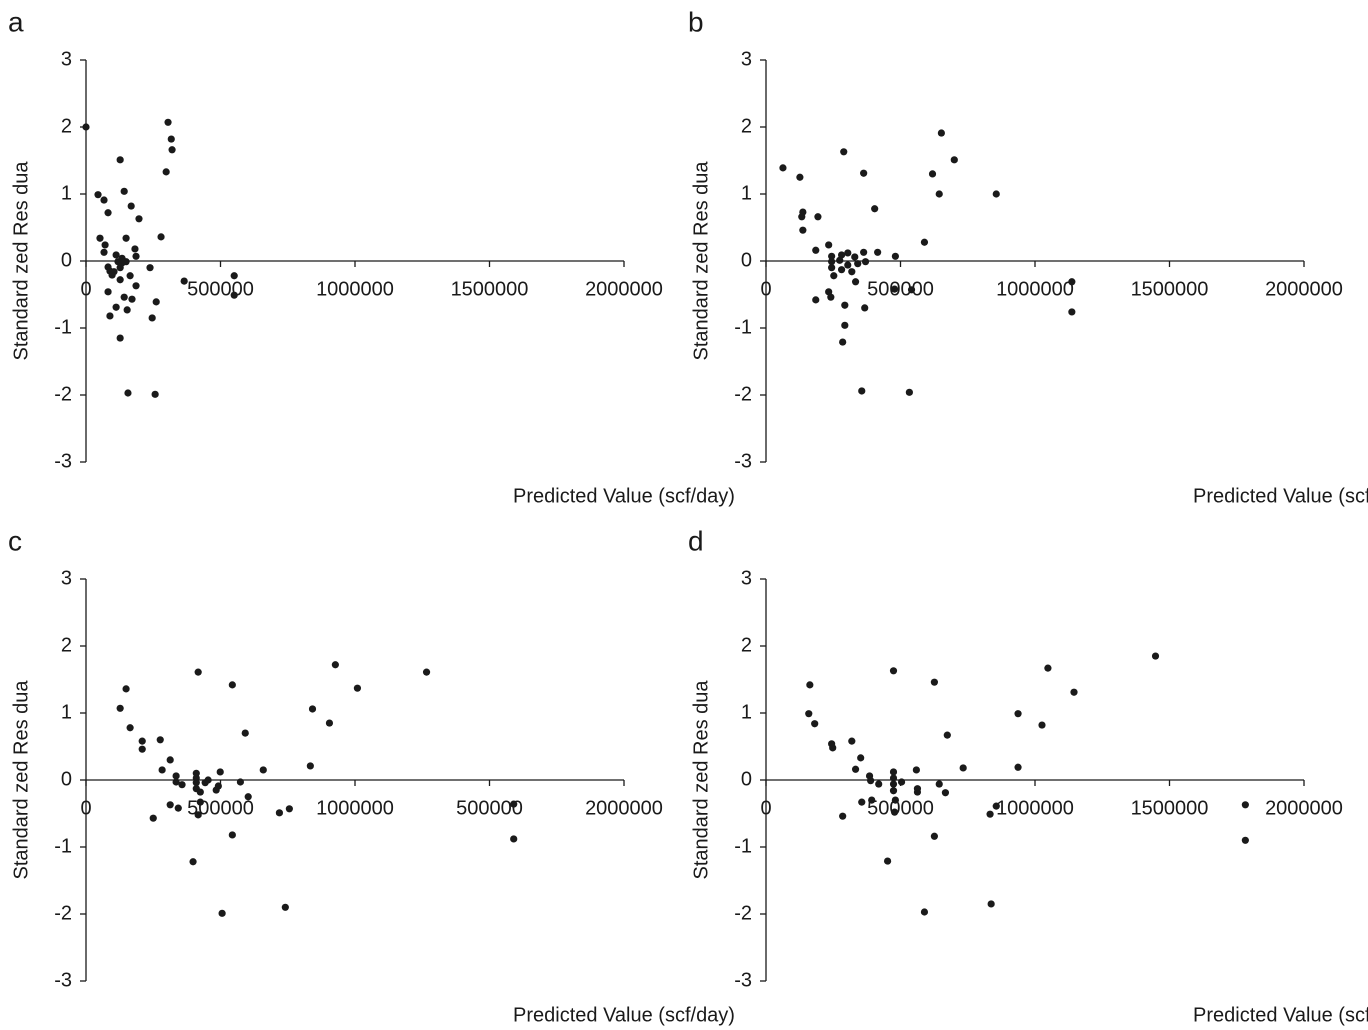 This screenshot has width=1368, height=1030. I want to click on panel-label: d, so click(696, 540).